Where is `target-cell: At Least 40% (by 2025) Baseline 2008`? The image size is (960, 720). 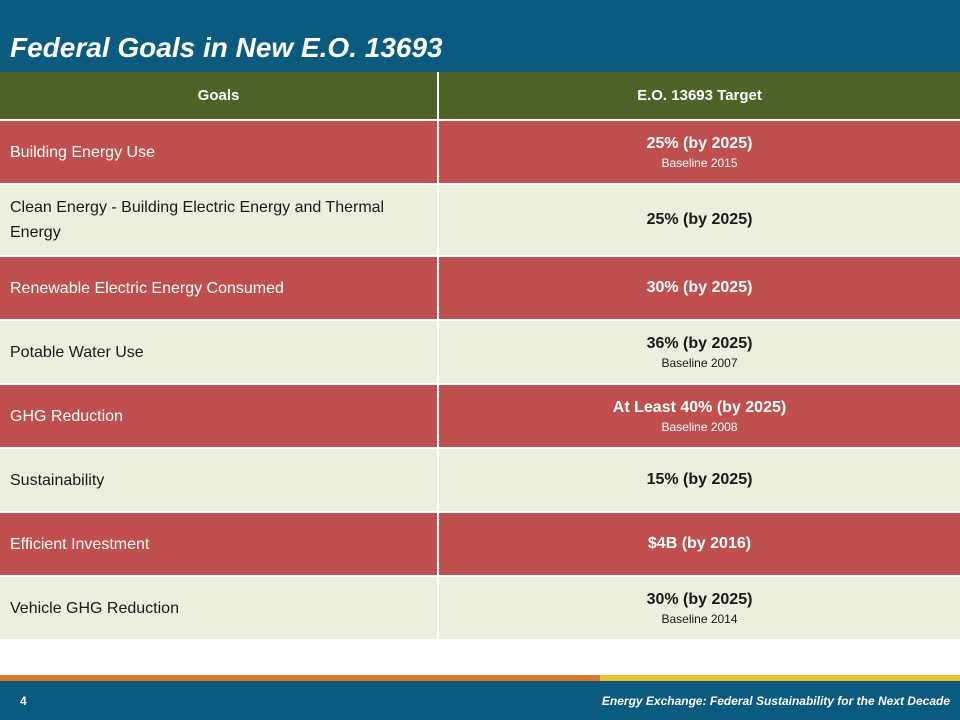 target-cell: At Least 40% (by 2025) Baseline 2008 is located at coordinates (699, 416).